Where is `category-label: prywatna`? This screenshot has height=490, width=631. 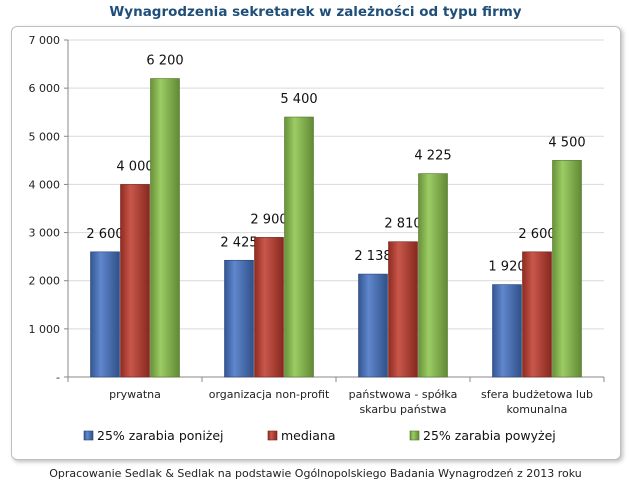 category-label: prywatna is located at coordinates (135, 394).